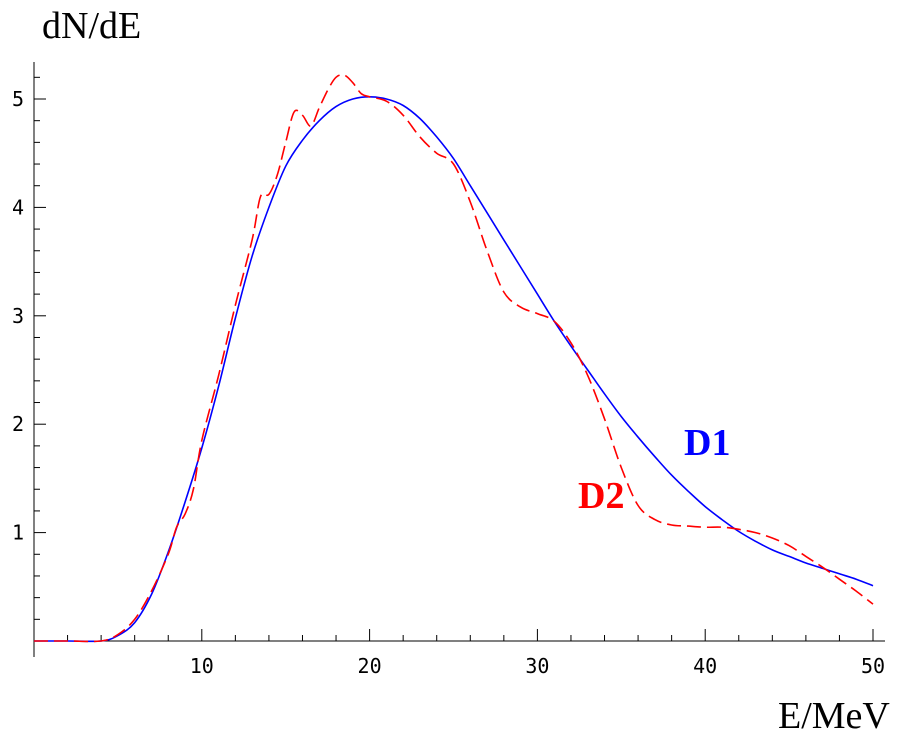 This screenshot has height=733, width=914. Describe the element at coordinates (18, 424) in the screenshot. I see `y-tick-label: 2` at that location.